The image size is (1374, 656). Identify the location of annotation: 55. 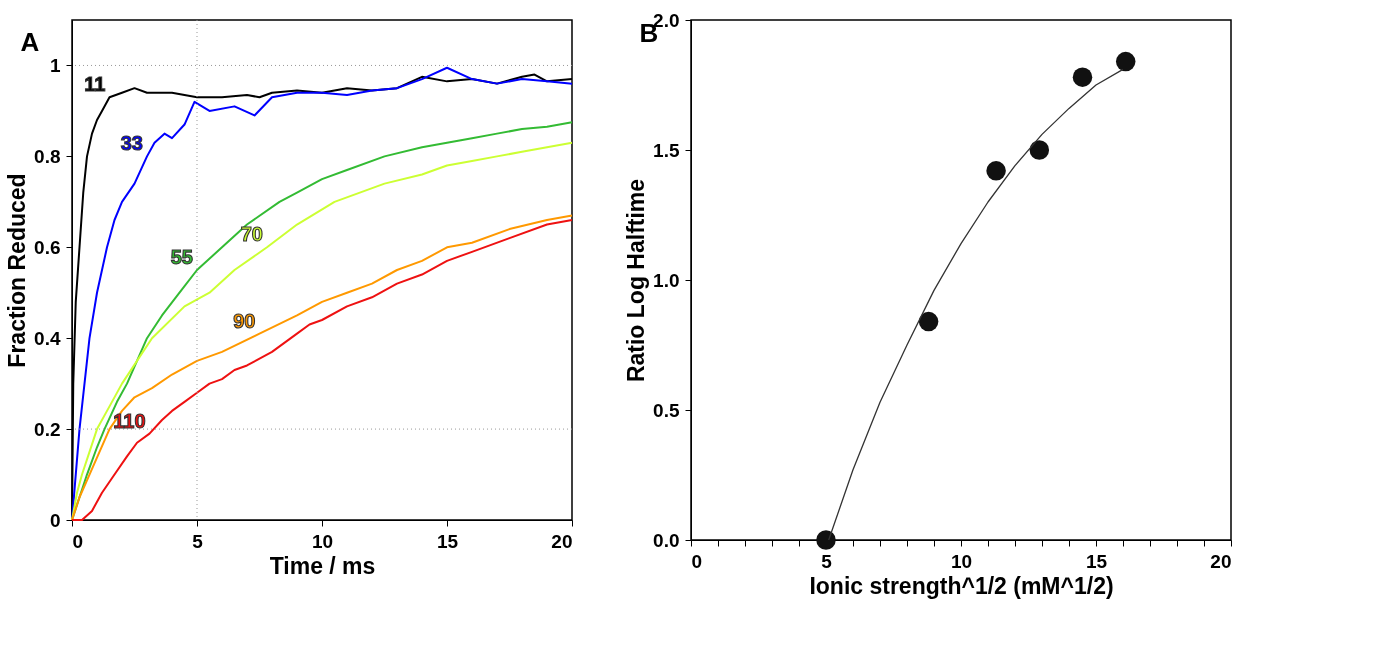
(181, 257).